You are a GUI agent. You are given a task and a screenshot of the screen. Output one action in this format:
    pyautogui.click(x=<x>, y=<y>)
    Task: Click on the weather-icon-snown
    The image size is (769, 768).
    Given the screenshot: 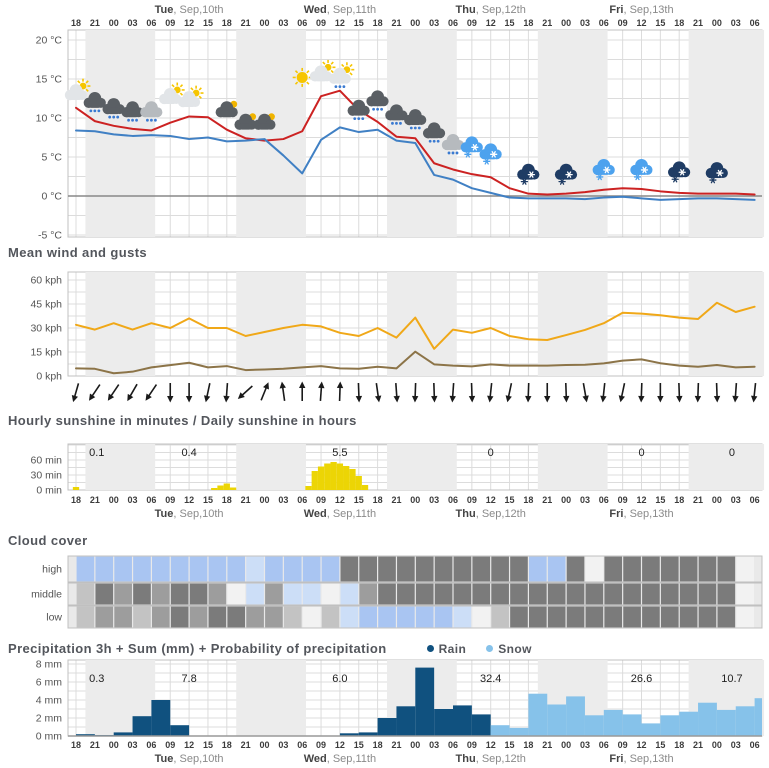 What is the action you would take?
    pyautogui.click(x=528, y=174)
    